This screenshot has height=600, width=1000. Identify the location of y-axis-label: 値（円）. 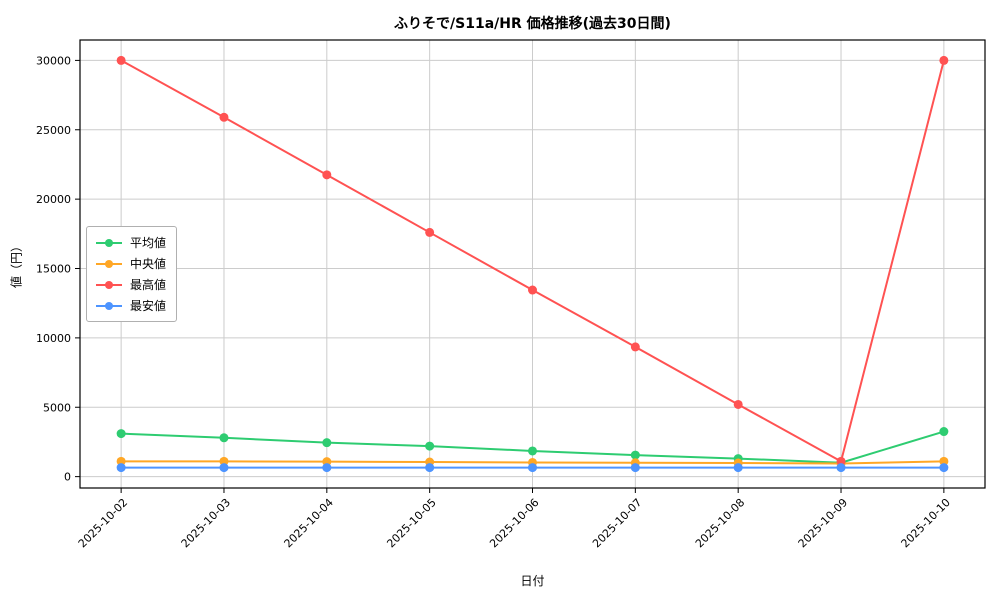
(16, 264).